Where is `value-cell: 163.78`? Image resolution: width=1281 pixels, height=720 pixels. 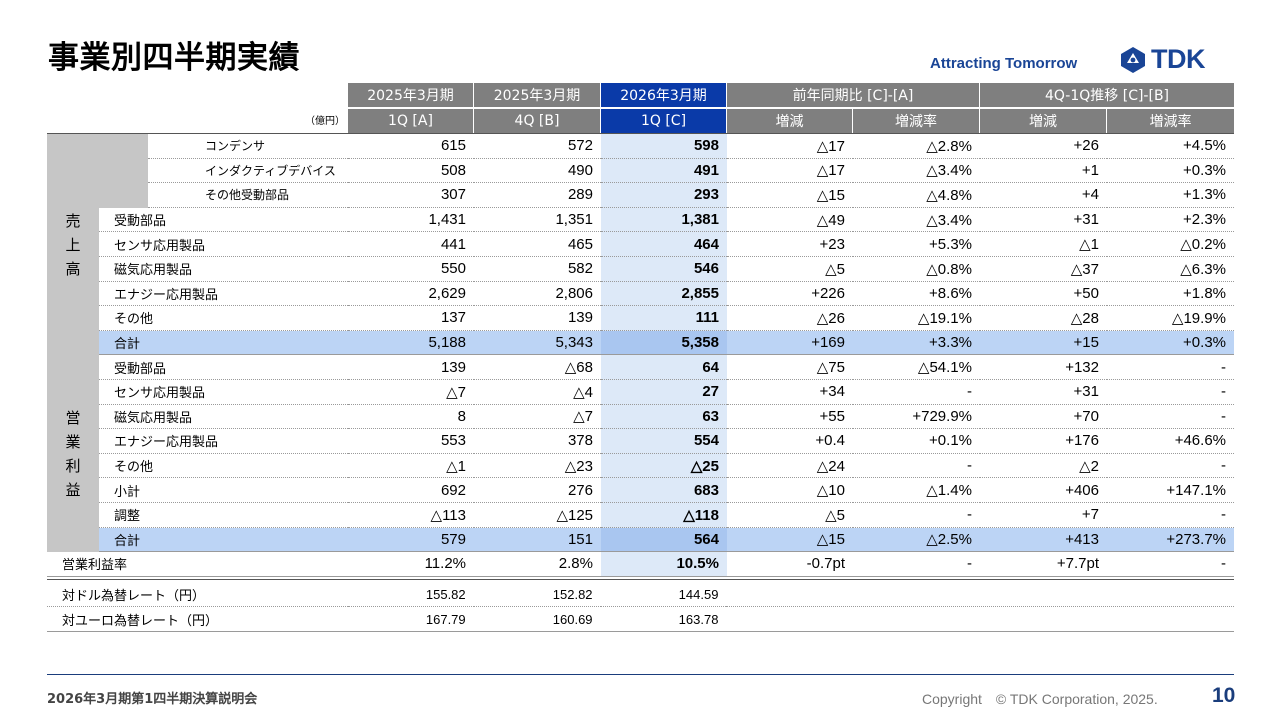
value-cell: 163.78 is located at coordinates (663, 619).